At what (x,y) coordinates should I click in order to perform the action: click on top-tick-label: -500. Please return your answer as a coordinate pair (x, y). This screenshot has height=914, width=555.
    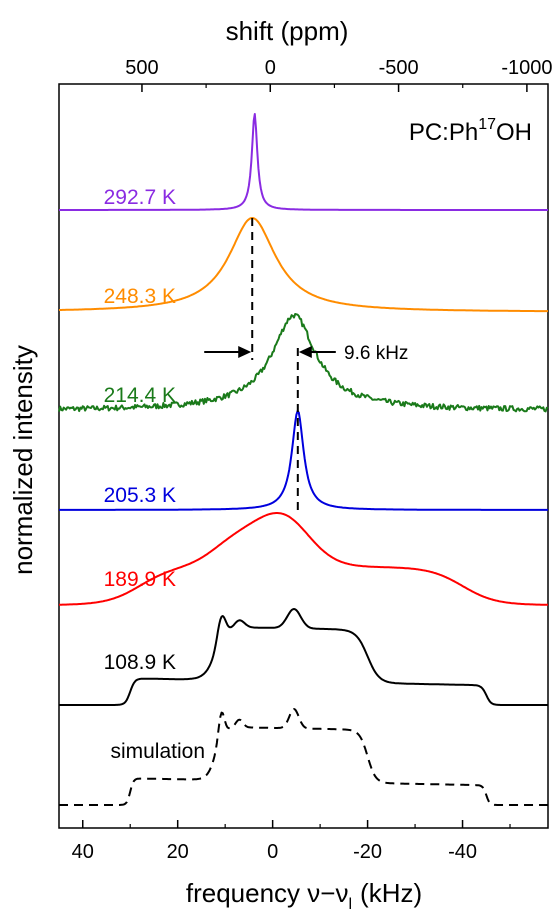
    Looking at the image, I should click on (399, 68).